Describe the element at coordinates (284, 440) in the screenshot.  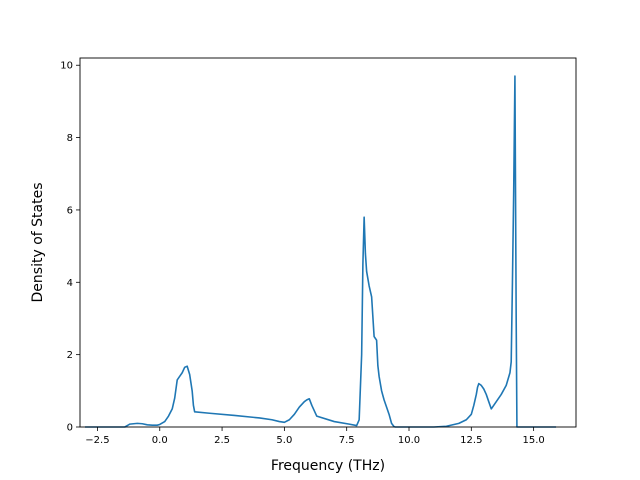
I see `x-tick-label: 5.0` at that location.